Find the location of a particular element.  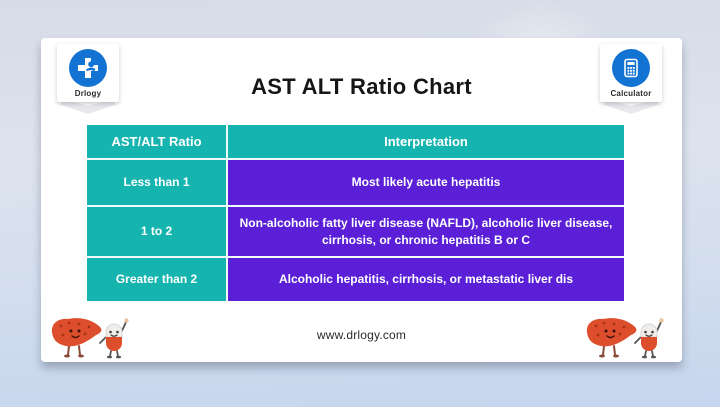

calculator-badge-ribbon: Calculator is located at coordinates (631, 73).